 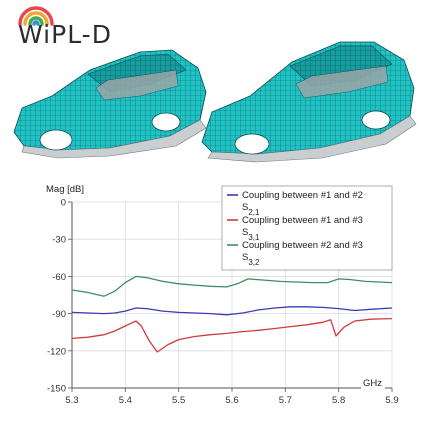 I want to click on legend-box, so click(x=307, y=228).